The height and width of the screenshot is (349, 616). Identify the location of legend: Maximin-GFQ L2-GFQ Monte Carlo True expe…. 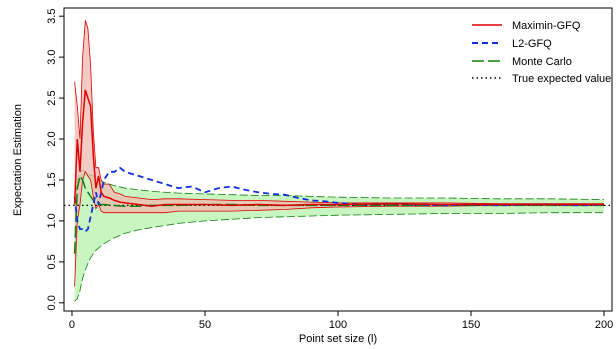
(541, 52).